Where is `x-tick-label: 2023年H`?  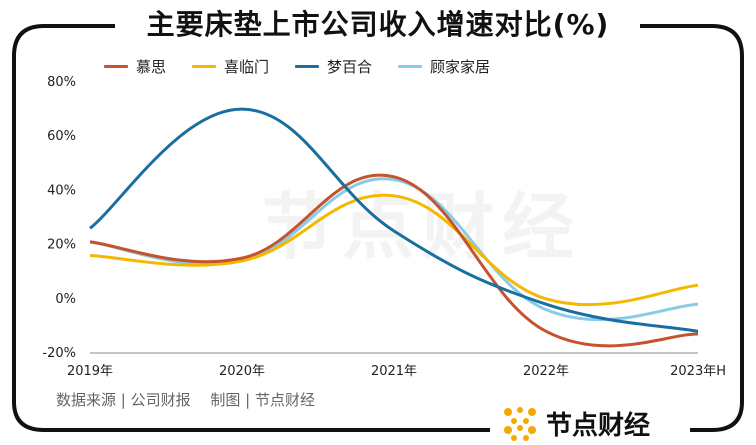
x-tick-label: 2023年H is located at coordinates (698, 371).